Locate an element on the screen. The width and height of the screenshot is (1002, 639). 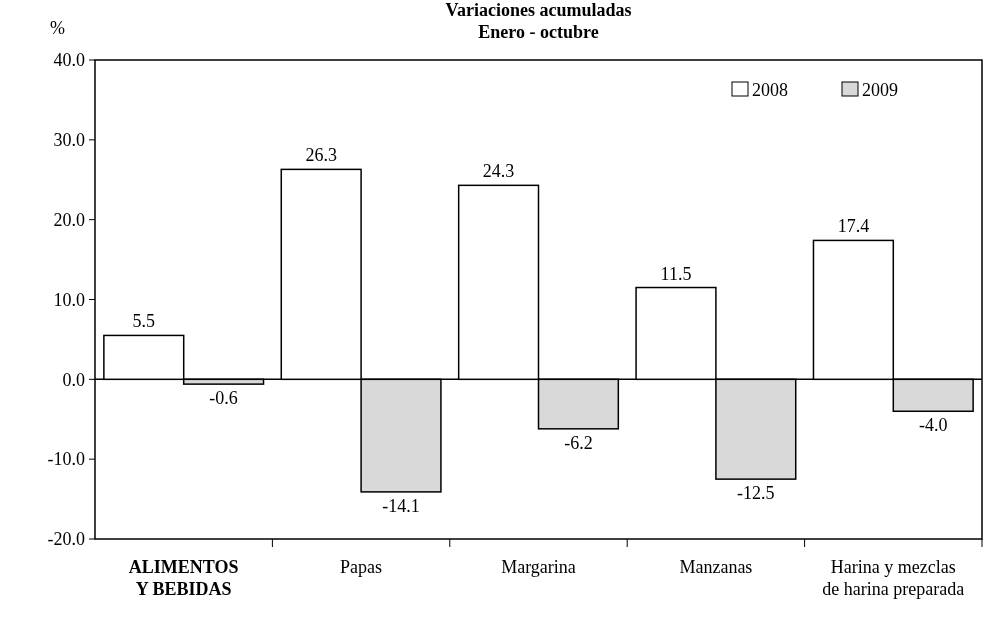
y-axis-title: % is located at coordinates (57, 28).